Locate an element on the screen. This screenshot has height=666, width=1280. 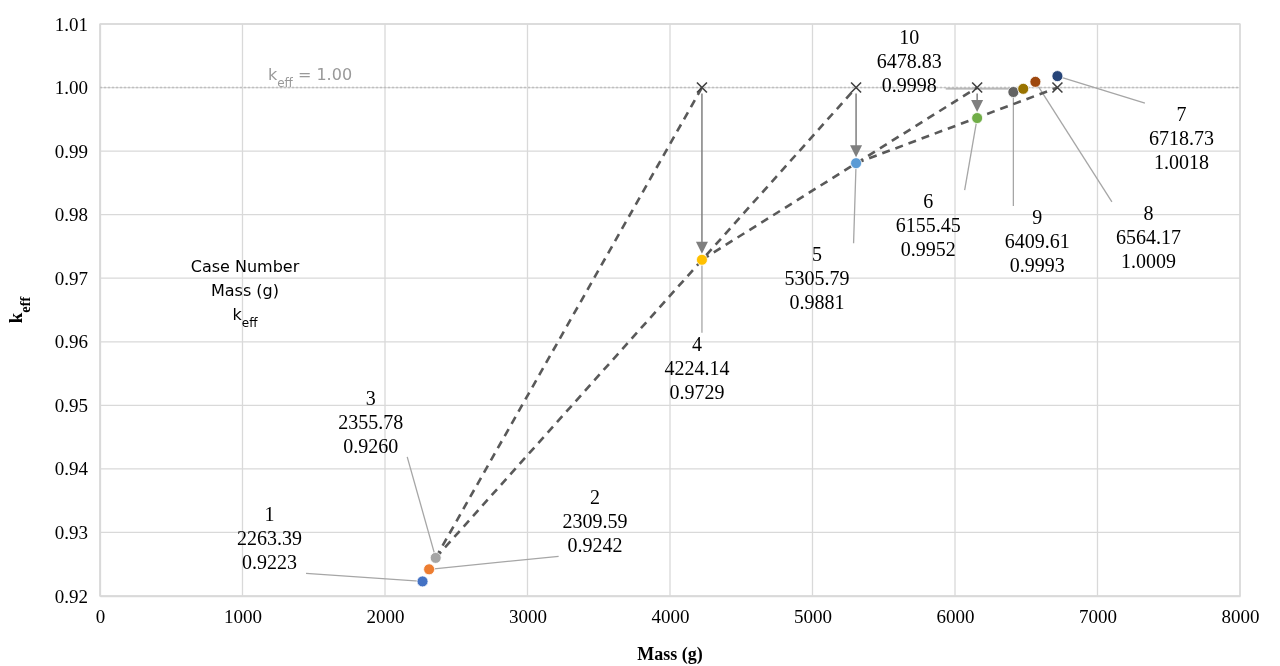
data-label: 2 2309.59 0.9242 is located at coordinates (595, 521).